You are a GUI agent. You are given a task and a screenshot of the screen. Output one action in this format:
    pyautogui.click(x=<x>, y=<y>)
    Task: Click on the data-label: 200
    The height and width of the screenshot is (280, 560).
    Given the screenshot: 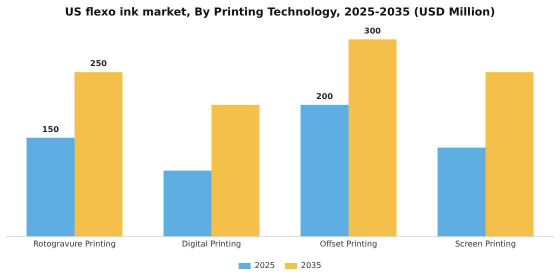 What is the action you would take?
    pyautogui.click(x=325, y=97)
    